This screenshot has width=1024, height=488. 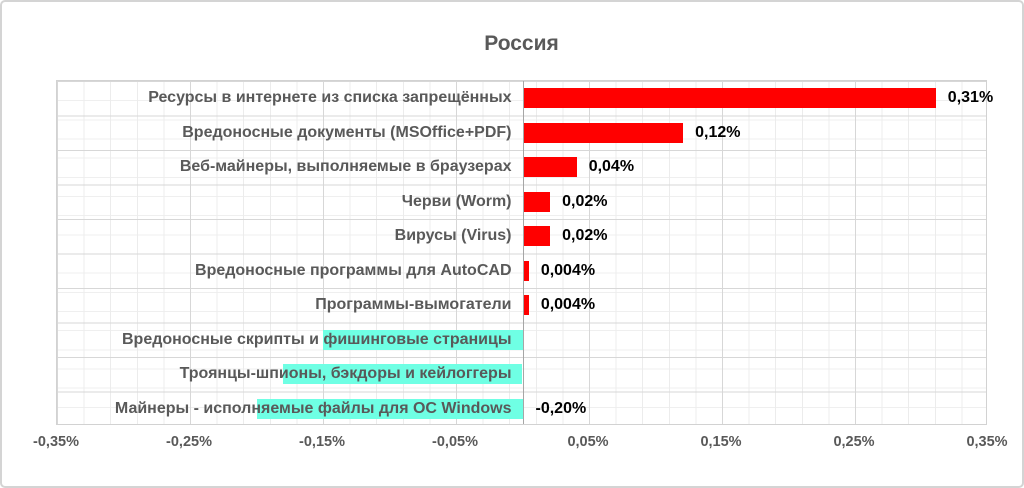 I want to click on category-label: Вредоносные программы для AutoCAD, so click(x=353, y=270).